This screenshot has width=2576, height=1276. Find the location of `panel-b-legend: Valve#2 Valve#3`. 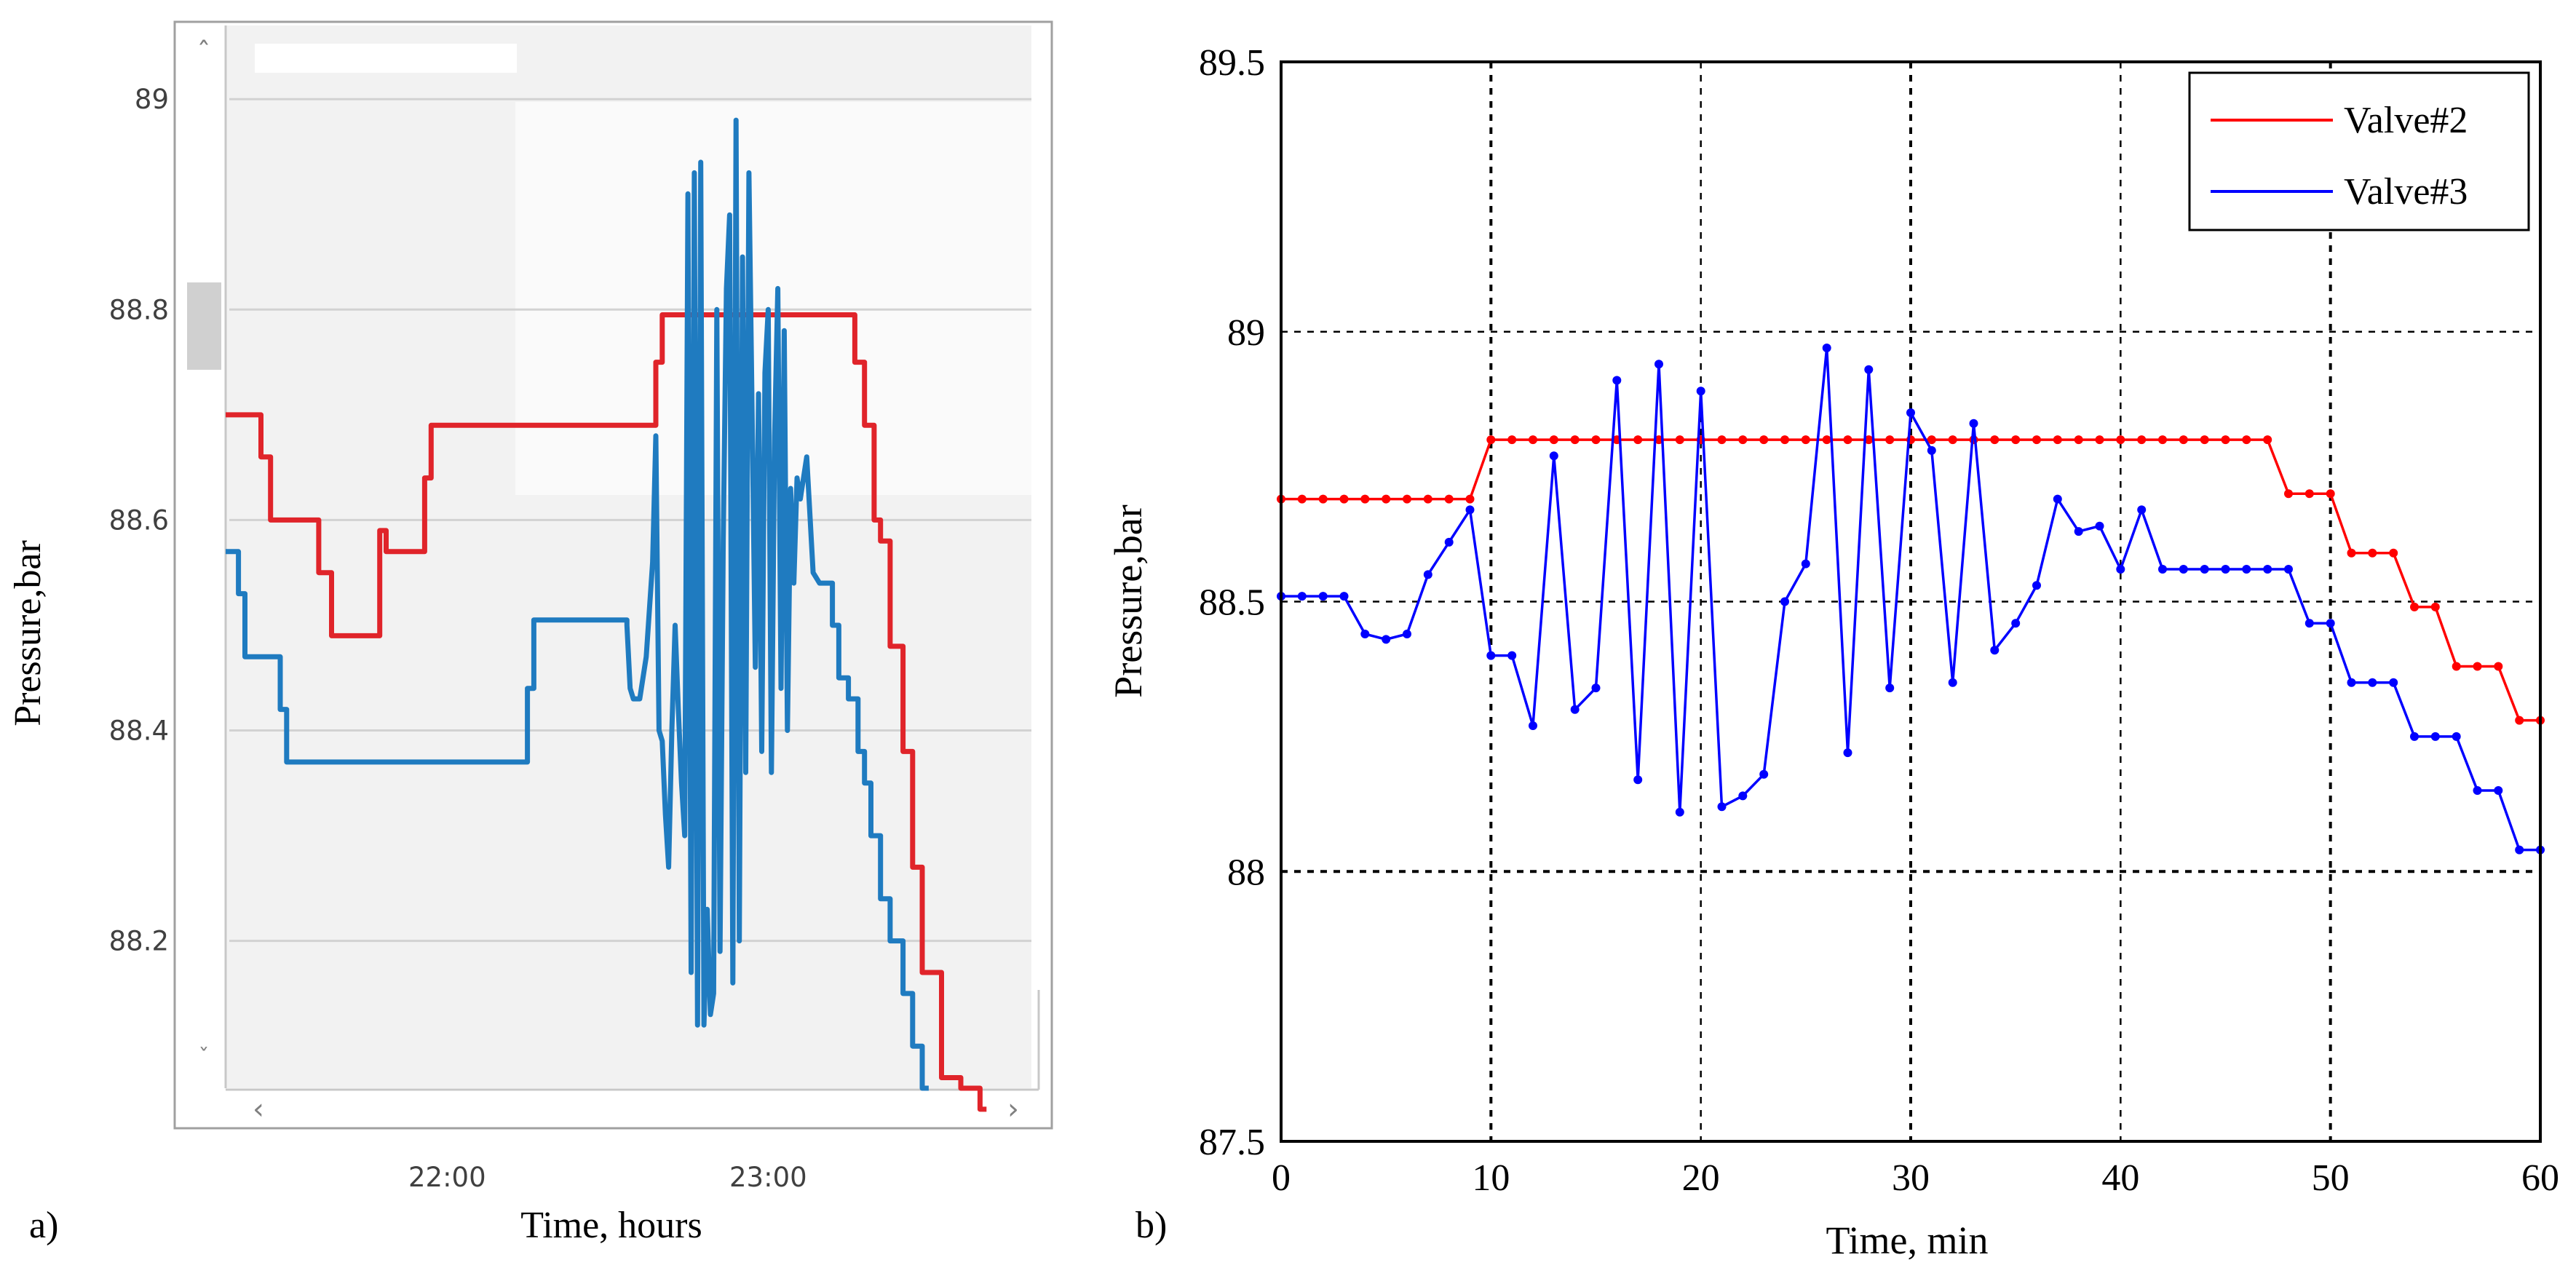

panel-b-legend: Valve#2 Valve#3 is located at coordinates (2359, 151).